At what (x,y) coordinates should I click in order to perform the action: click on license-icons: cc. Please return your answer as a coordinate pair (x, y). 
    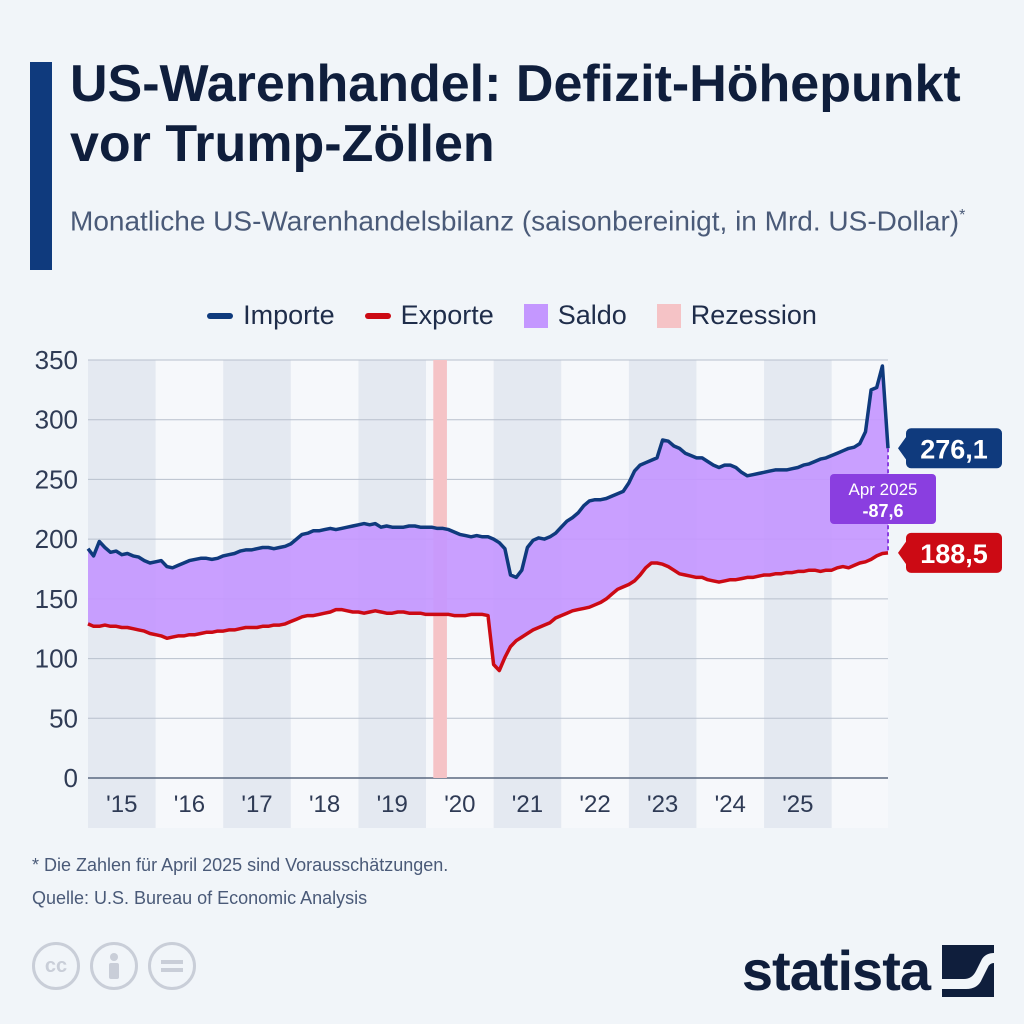
    Looking at the image, I should click on (114, 966).